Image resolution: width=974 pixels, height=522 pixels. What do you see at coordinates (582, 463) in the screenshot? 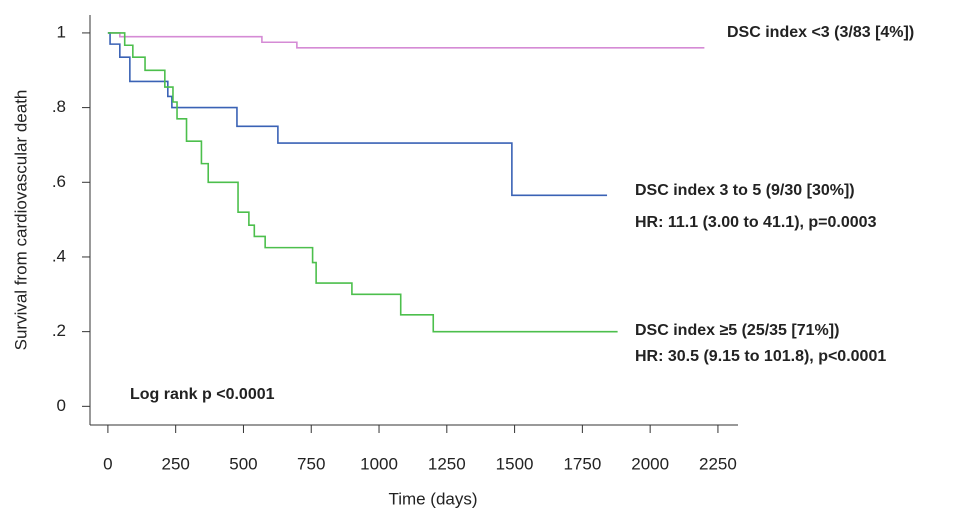
I see `x-tick-label: 1750` at bounding box center [582, 463].